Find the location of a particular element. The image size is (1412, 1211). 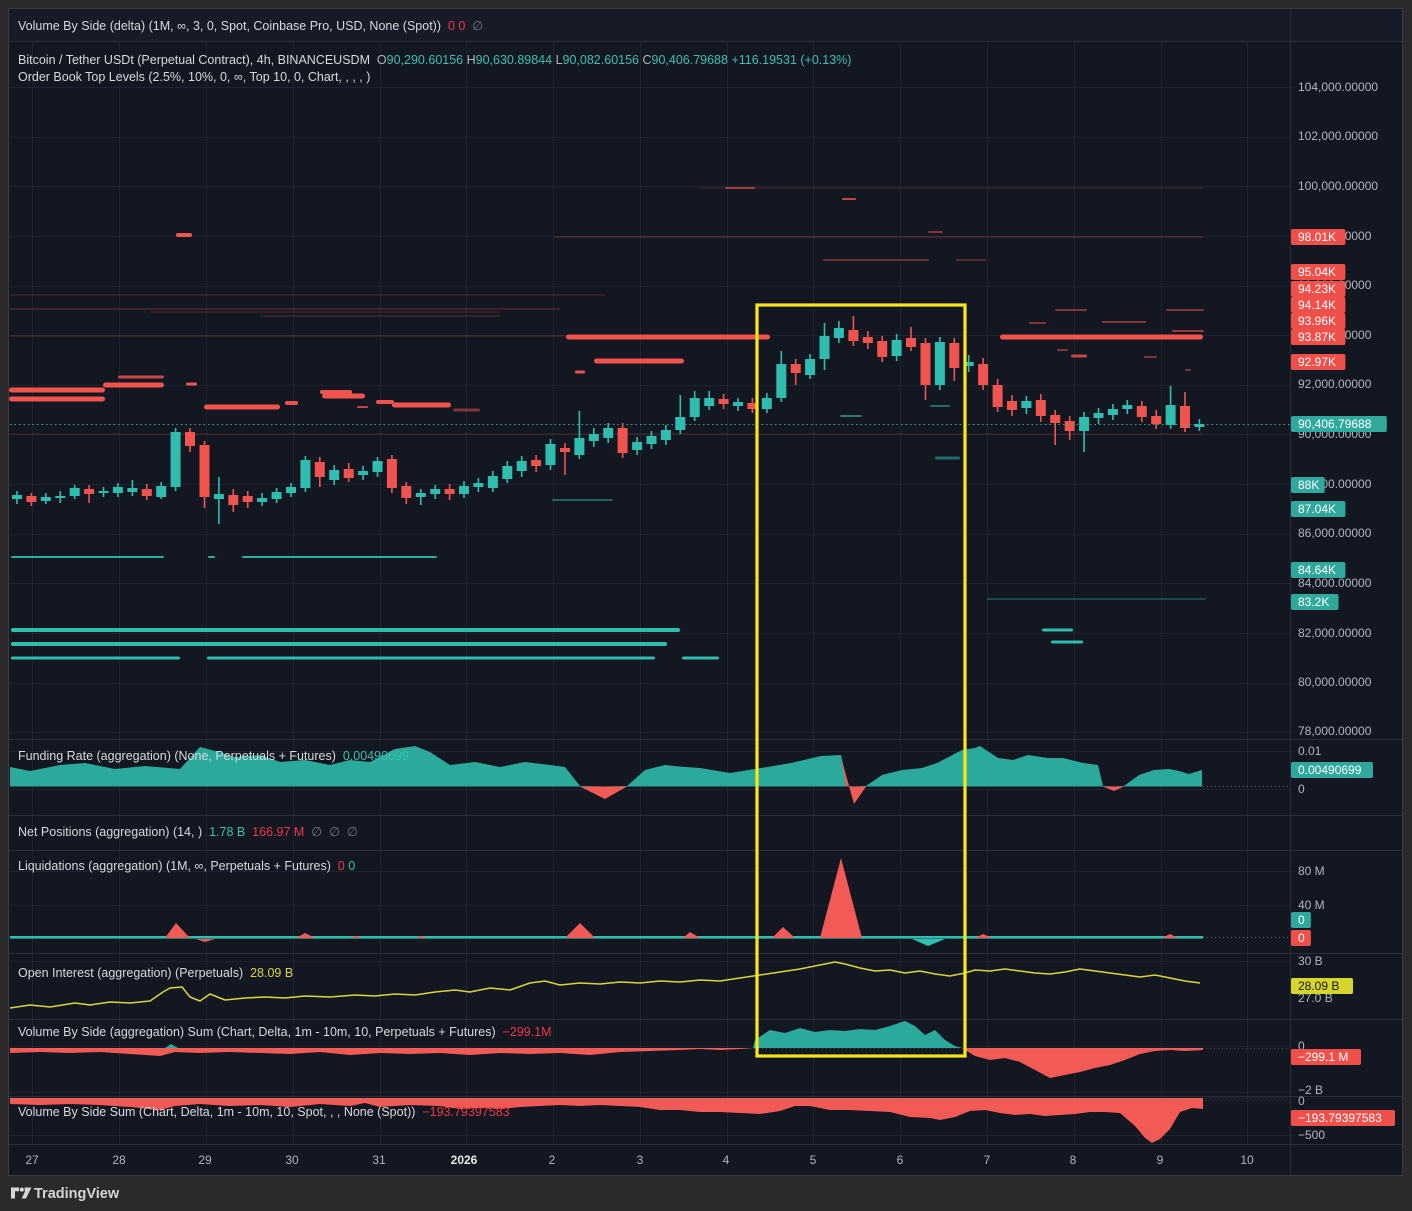

svg-text: 0.00490699 is located at coordinates (1330, 770).